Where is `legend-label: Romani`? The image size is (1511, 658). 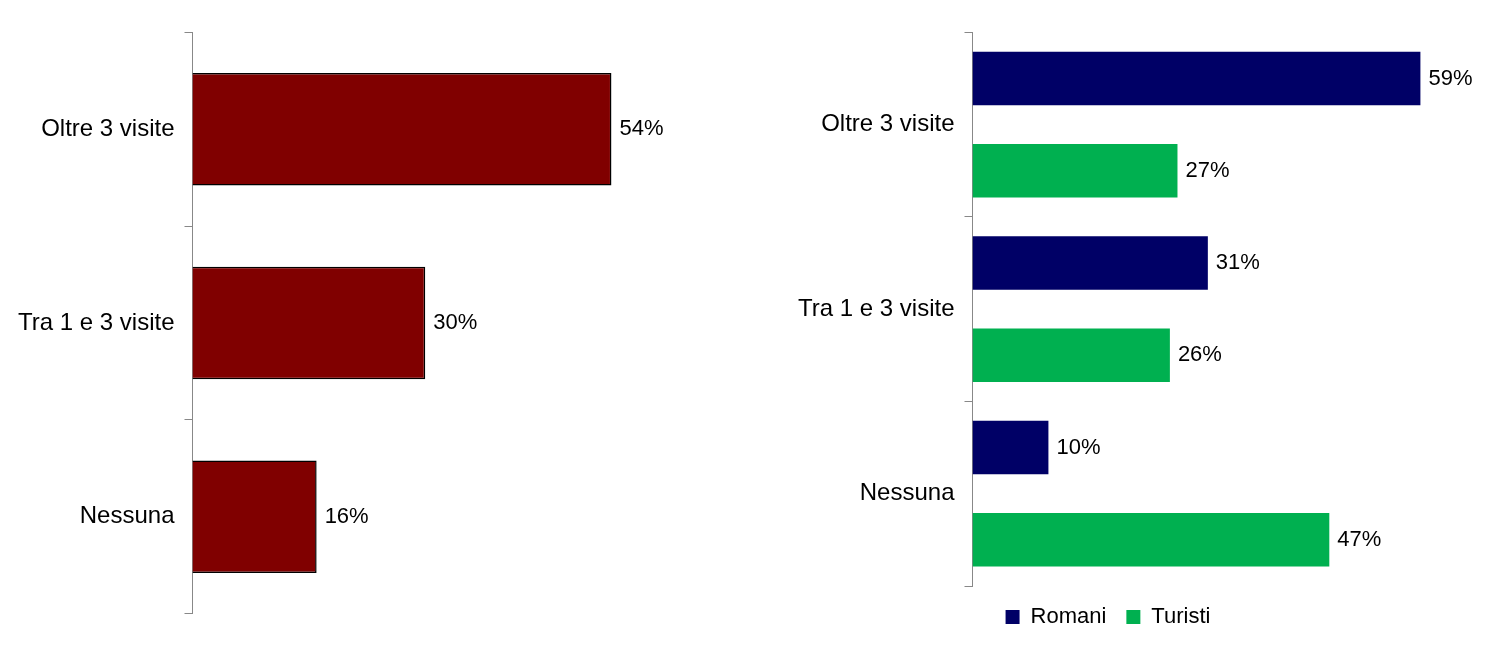
legend-label: Romani is located at coordinates (1068, 616).